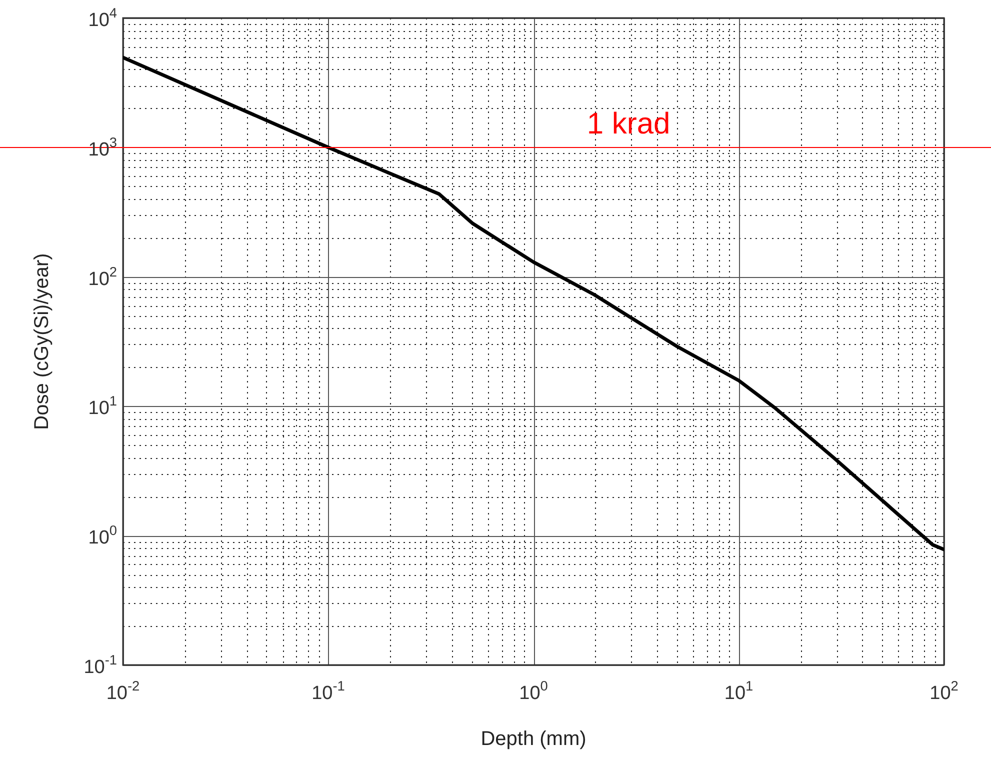 This screenshot has height=763, width=991. I want to click on ref-line-label: 1 krad, so click(628, 124).